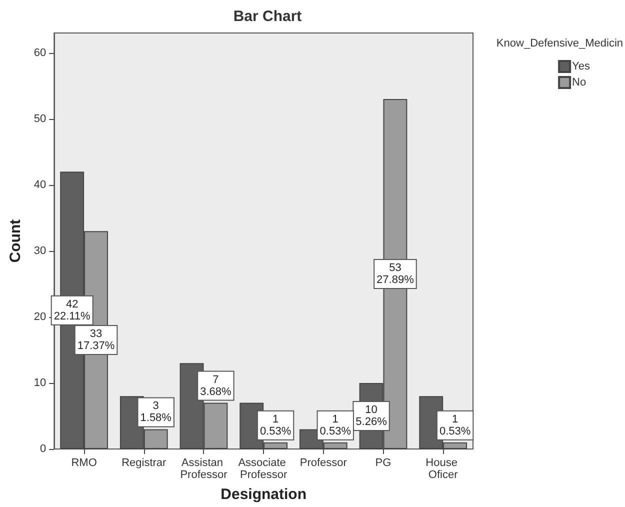  I want to click on legend-label: No, so click(579, 82).